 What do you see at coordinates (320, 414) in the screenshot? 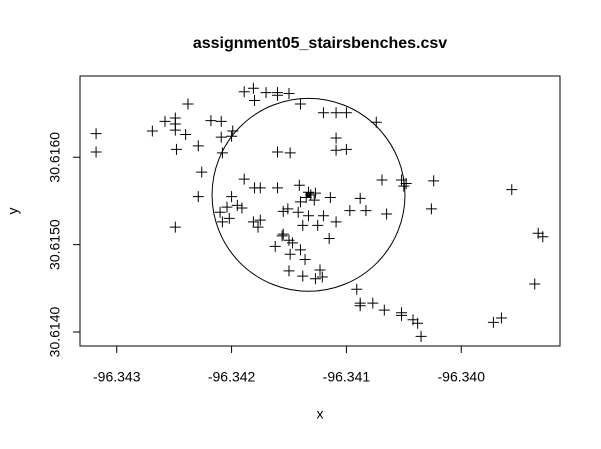
I see `x-axis-label: x` at bounding box center [320, 414].